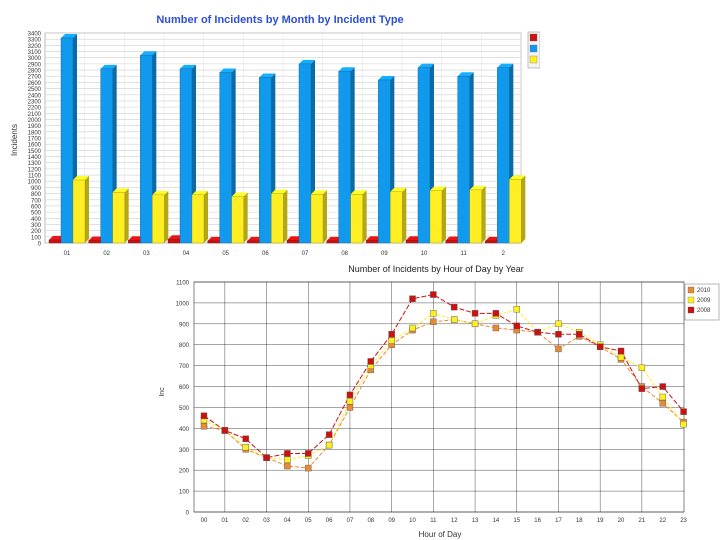 This screenshot has height=540, width=720. What do you see at coordinates (35, 170) in the screenshot?
I see `y-tick-label: 1200` at bounding box center [35, 170].